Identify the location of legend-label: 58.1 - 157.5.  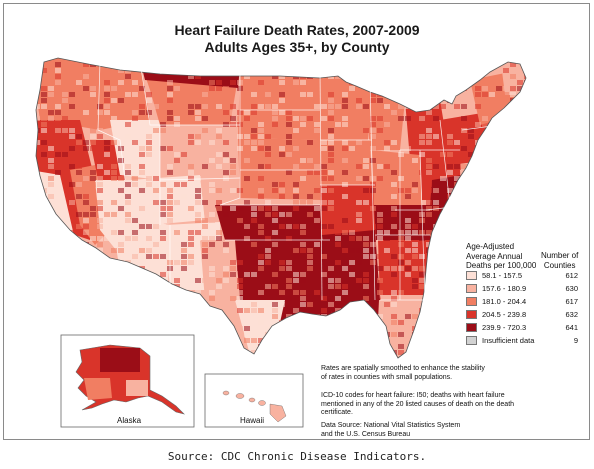
(502, 275).